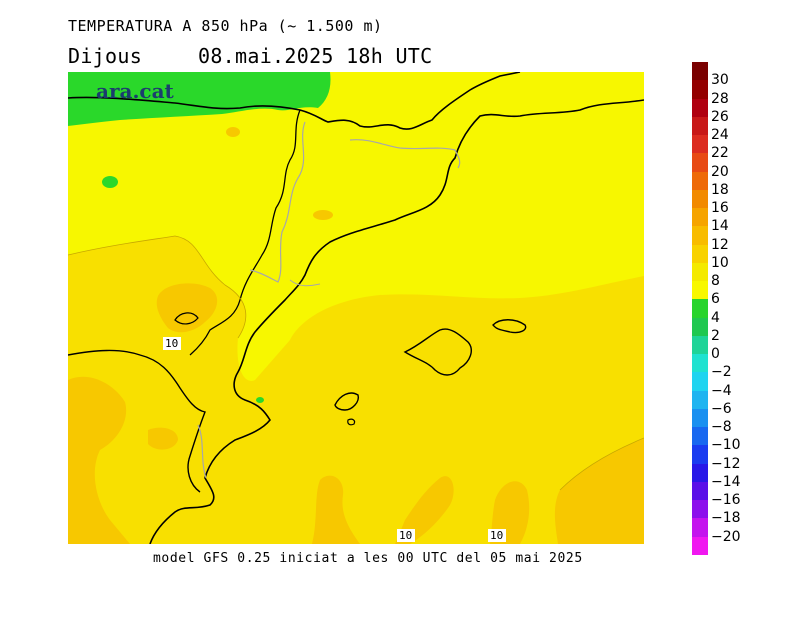 This screenshot has width=800, height=617. What do you see at coordinates (351, 422) in the screenshot?
I see `island-formentera` at bounding box center [351, 422].